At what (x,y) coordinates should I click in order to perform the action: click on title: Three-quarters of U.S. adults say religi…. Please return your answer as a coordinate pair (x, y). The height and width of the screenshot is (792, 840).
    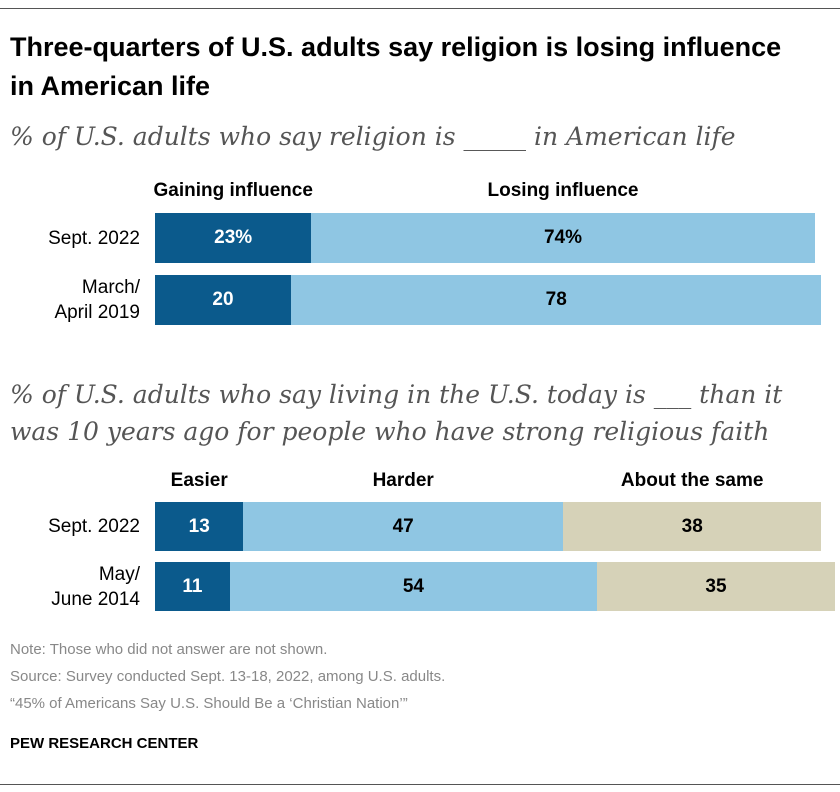
    Looking at the image, I should click on (396, 66).